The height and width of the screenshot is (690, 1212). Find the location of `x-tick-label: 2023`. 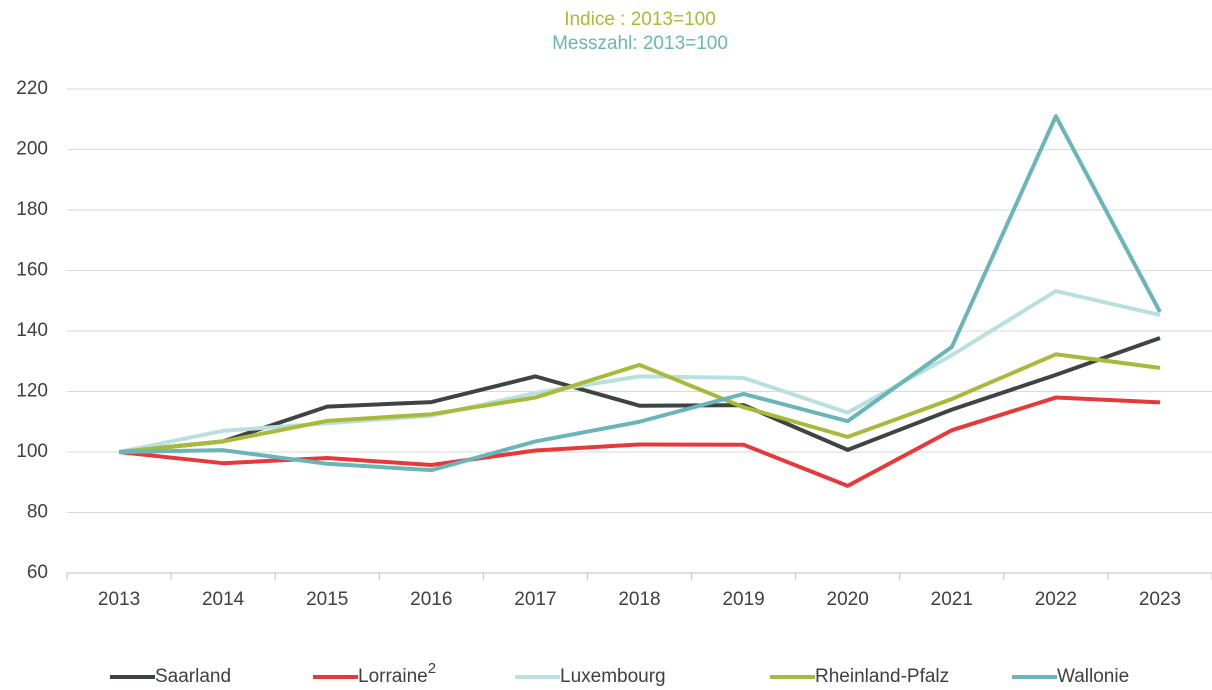

x-tick-label: 2023 is located at coordinates (1160, 599).